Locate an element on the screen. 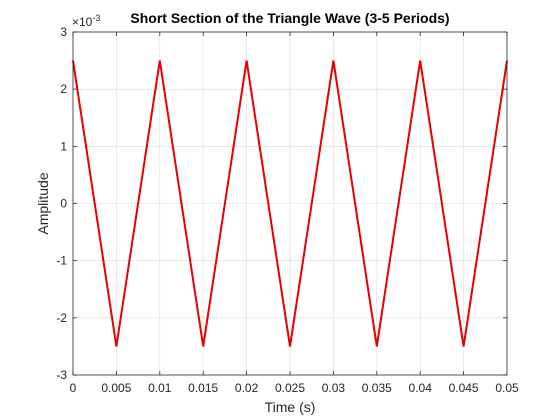 This screenshot has width=560, height=420. x-tick-label: 0.045 is located at coordinates (464, 388).